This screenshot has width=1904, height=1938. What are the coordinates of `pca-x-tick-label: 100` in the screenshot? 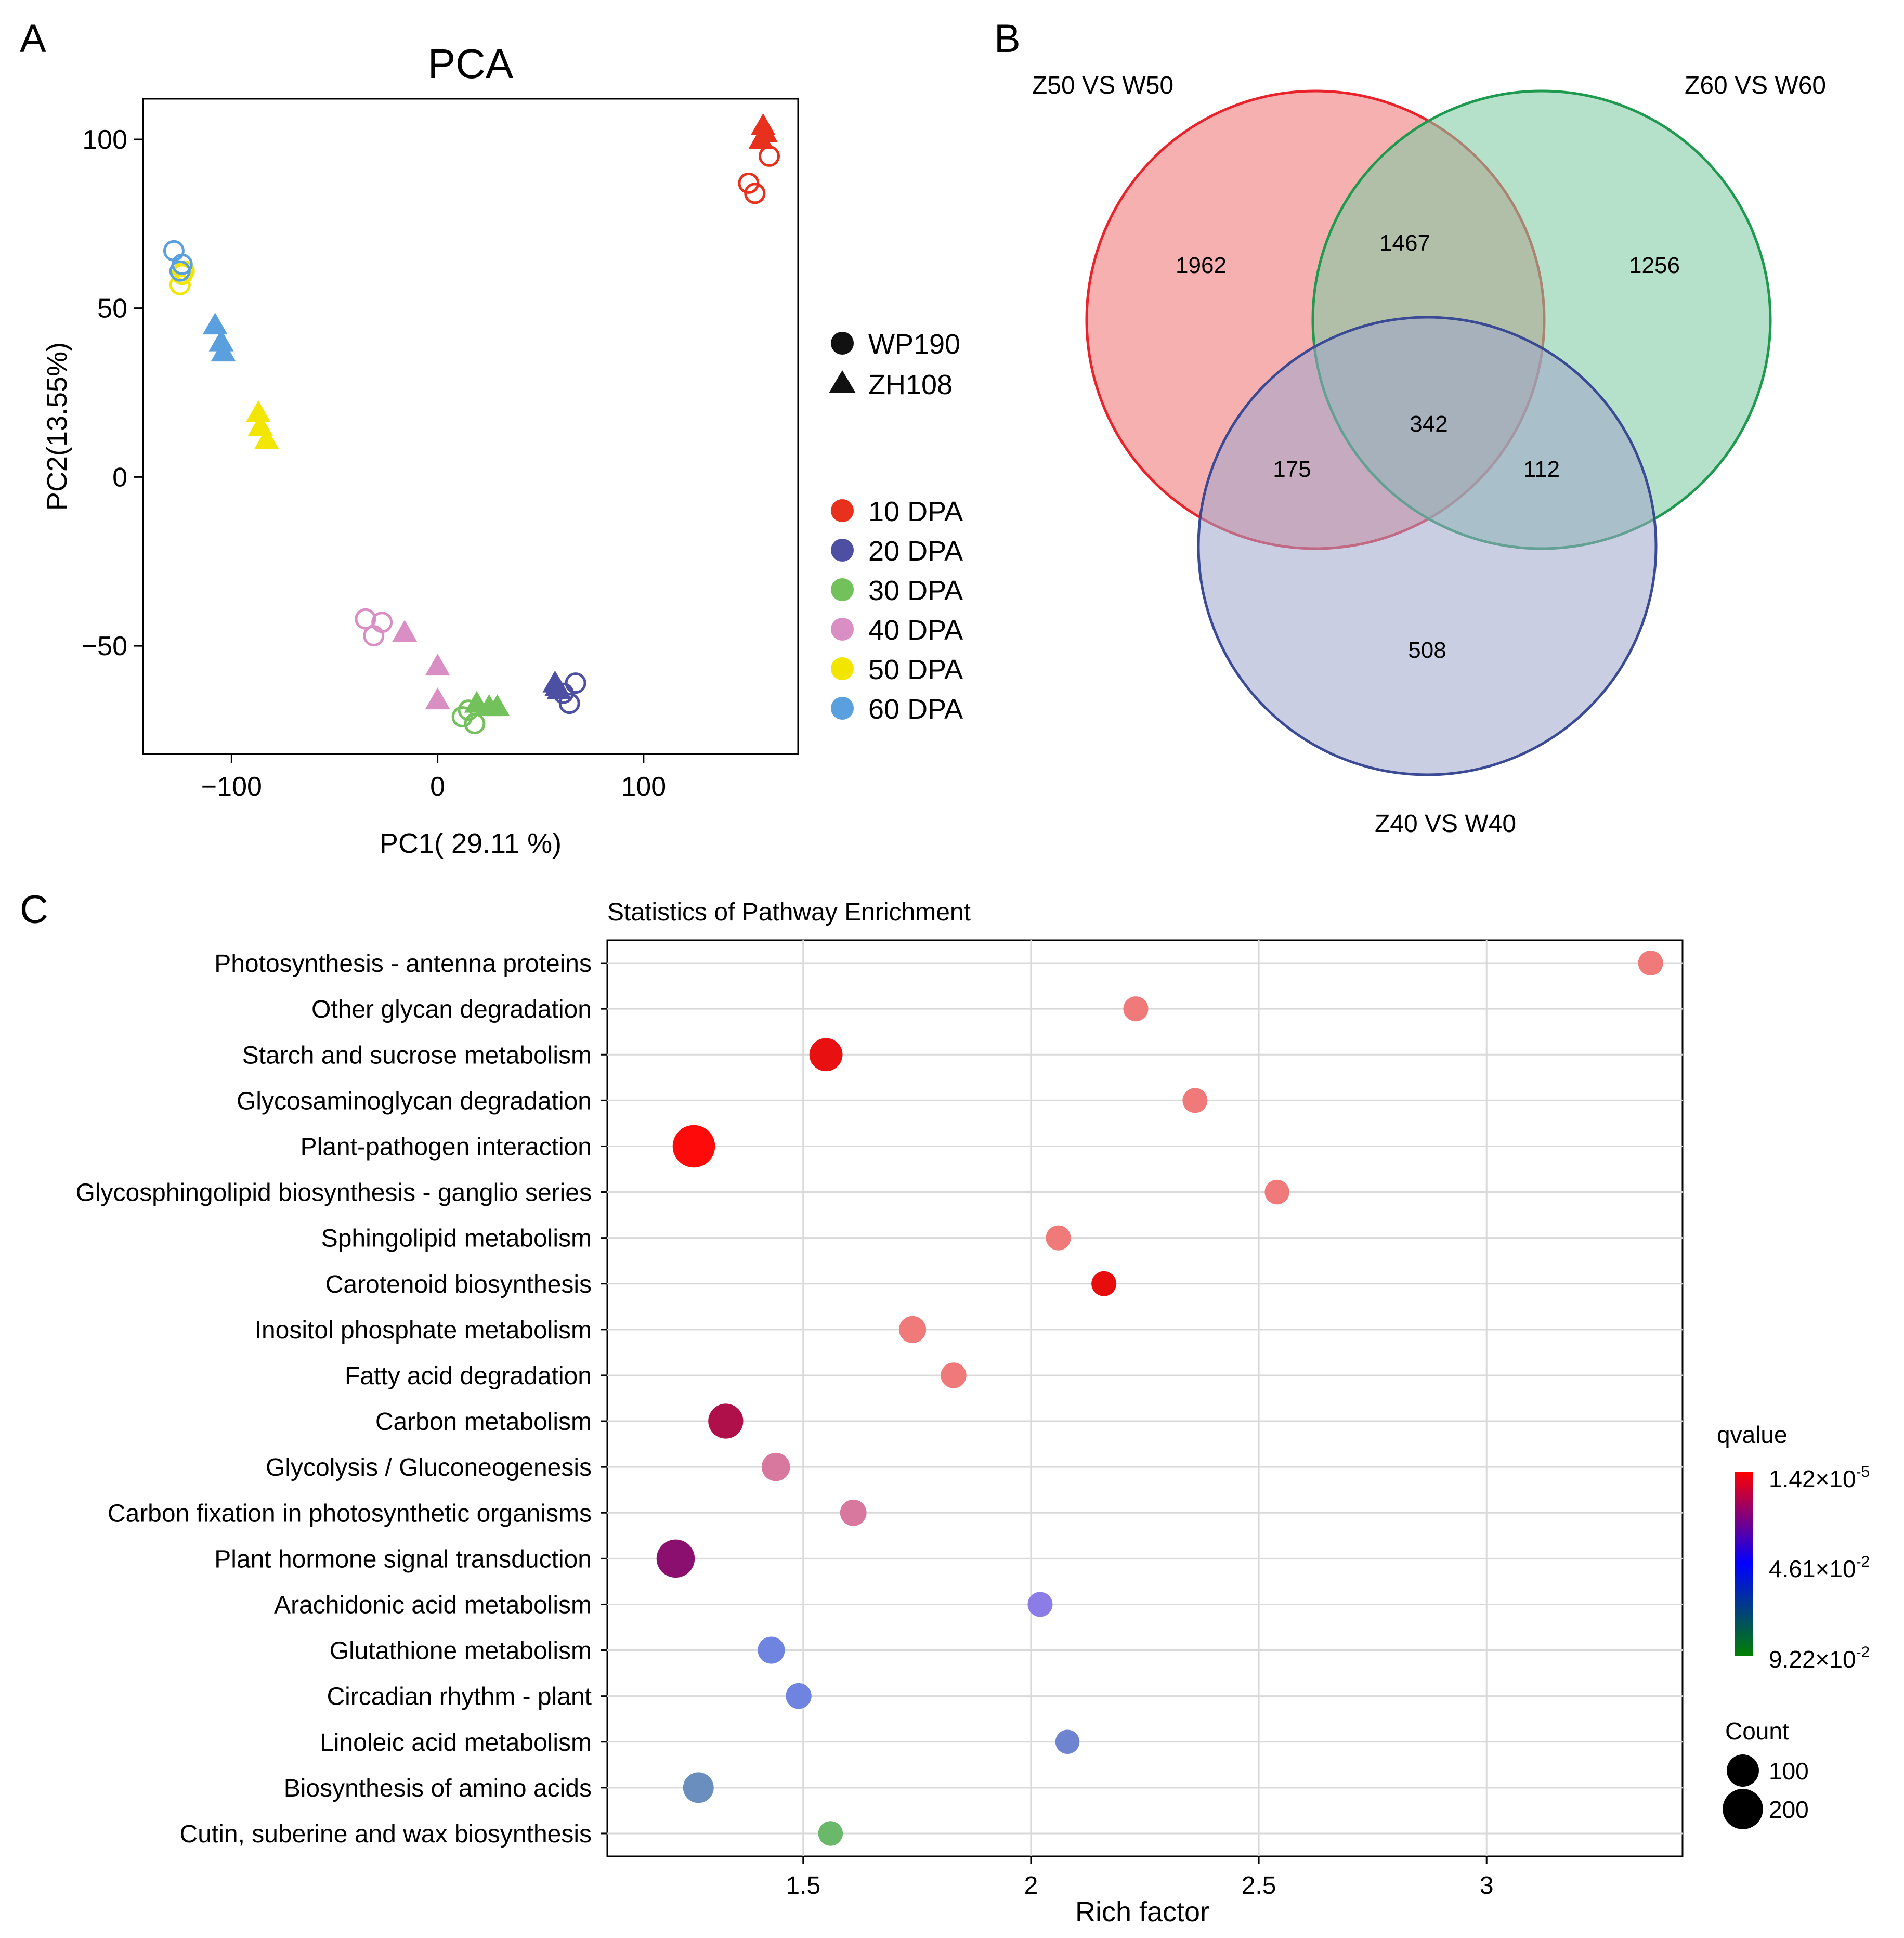 It's located at (643, 787).